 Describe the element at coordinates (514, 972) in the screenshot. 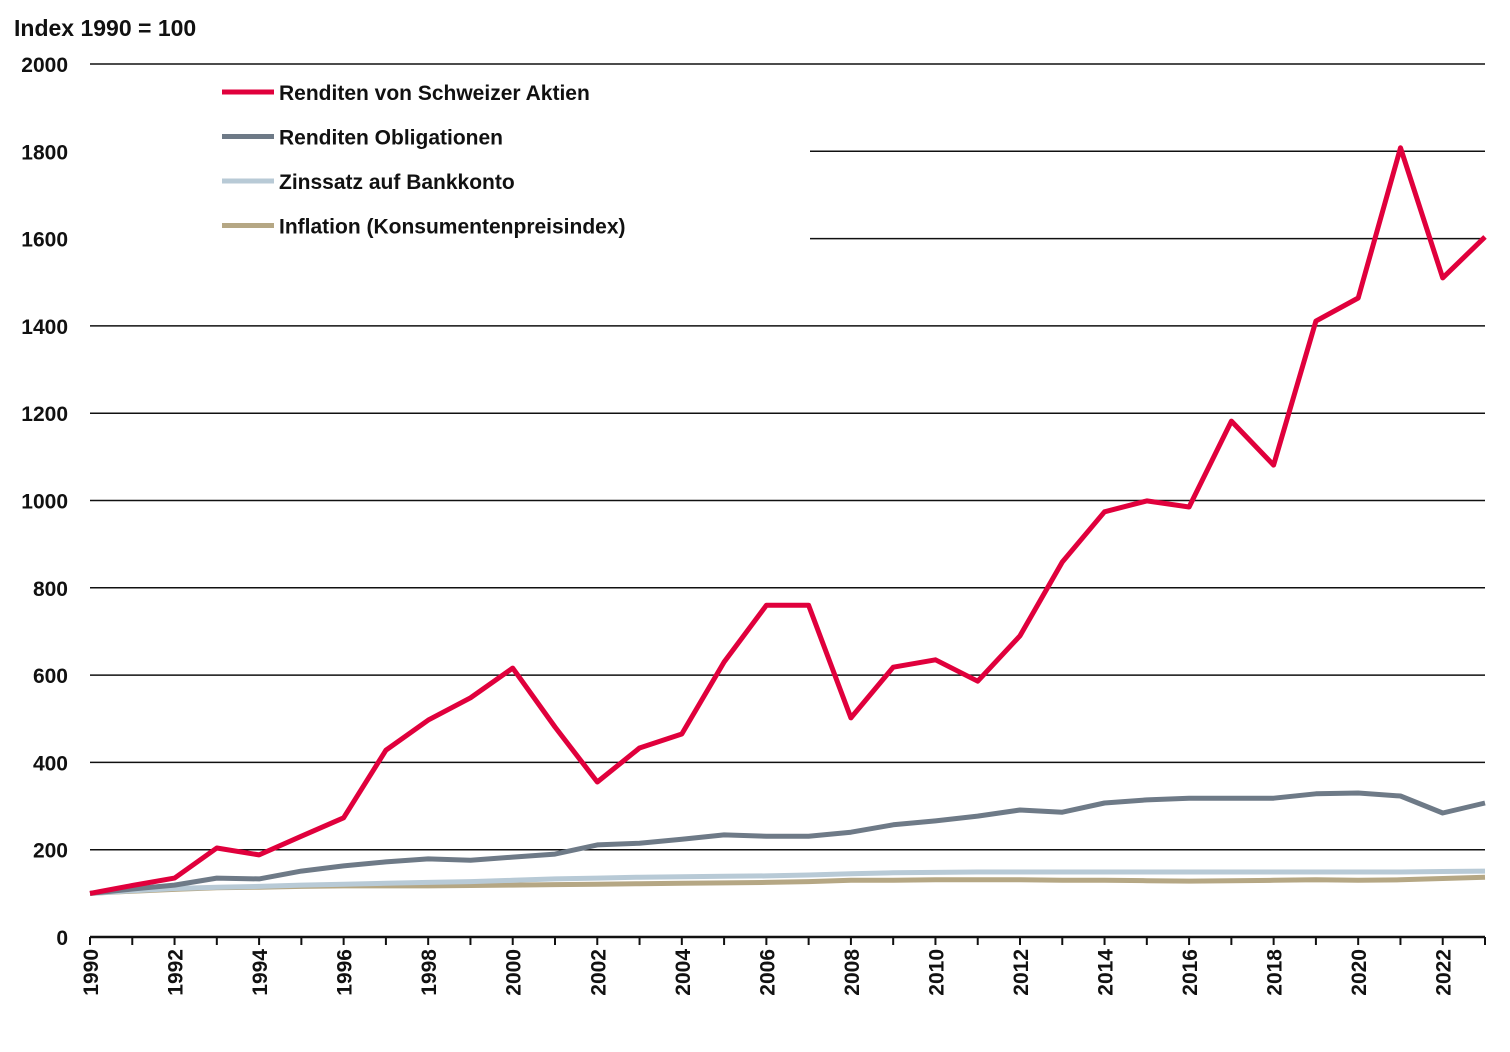

I see `x-tick-label: 2000` at that location.